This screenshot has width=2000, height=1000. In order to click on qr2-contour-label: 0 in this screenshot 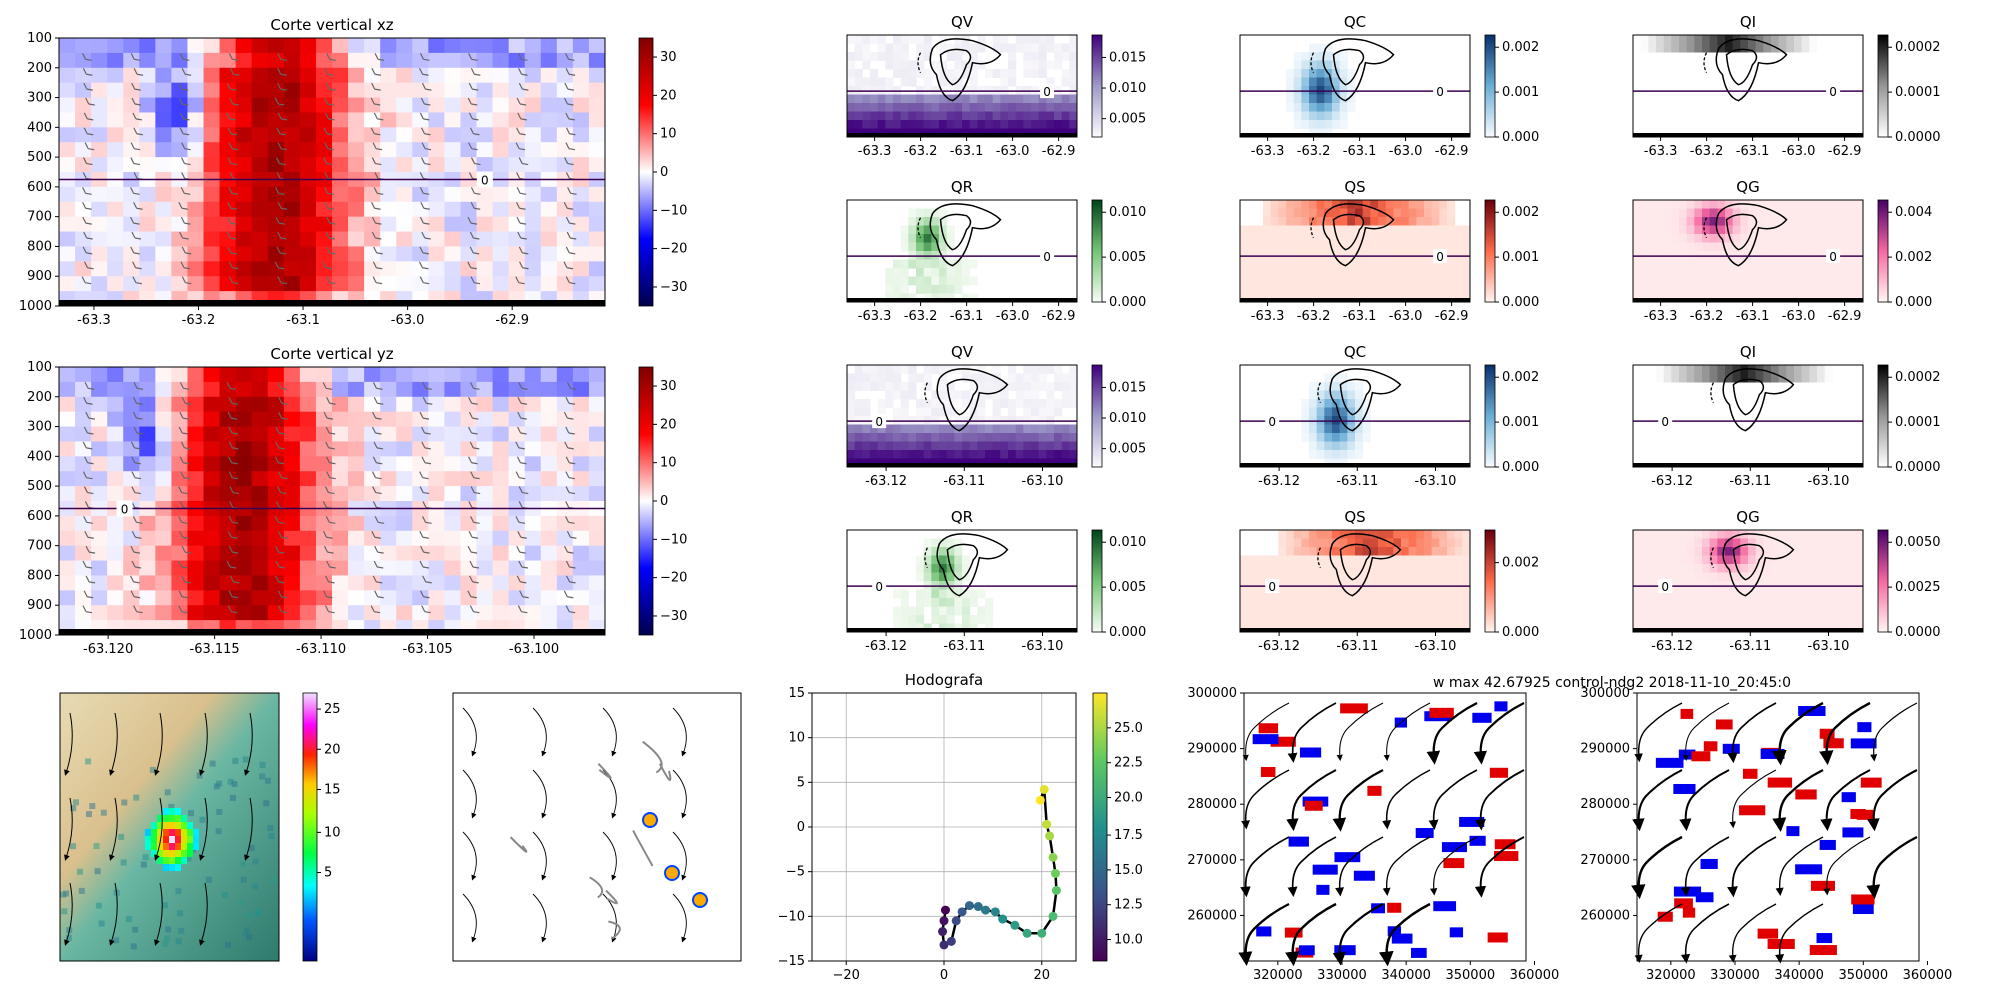, I will do `click(879, 587)`.